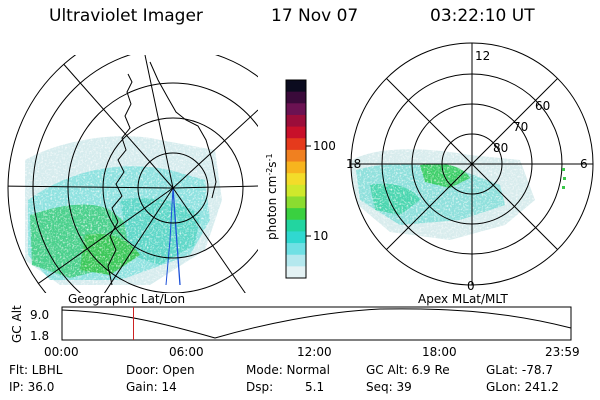 This screenshot has width=600, height=400. What do you see at coordinates (482, 56) in the screenshot?
I see `mlt-label-12: 12` at bounding box center [482, 56].